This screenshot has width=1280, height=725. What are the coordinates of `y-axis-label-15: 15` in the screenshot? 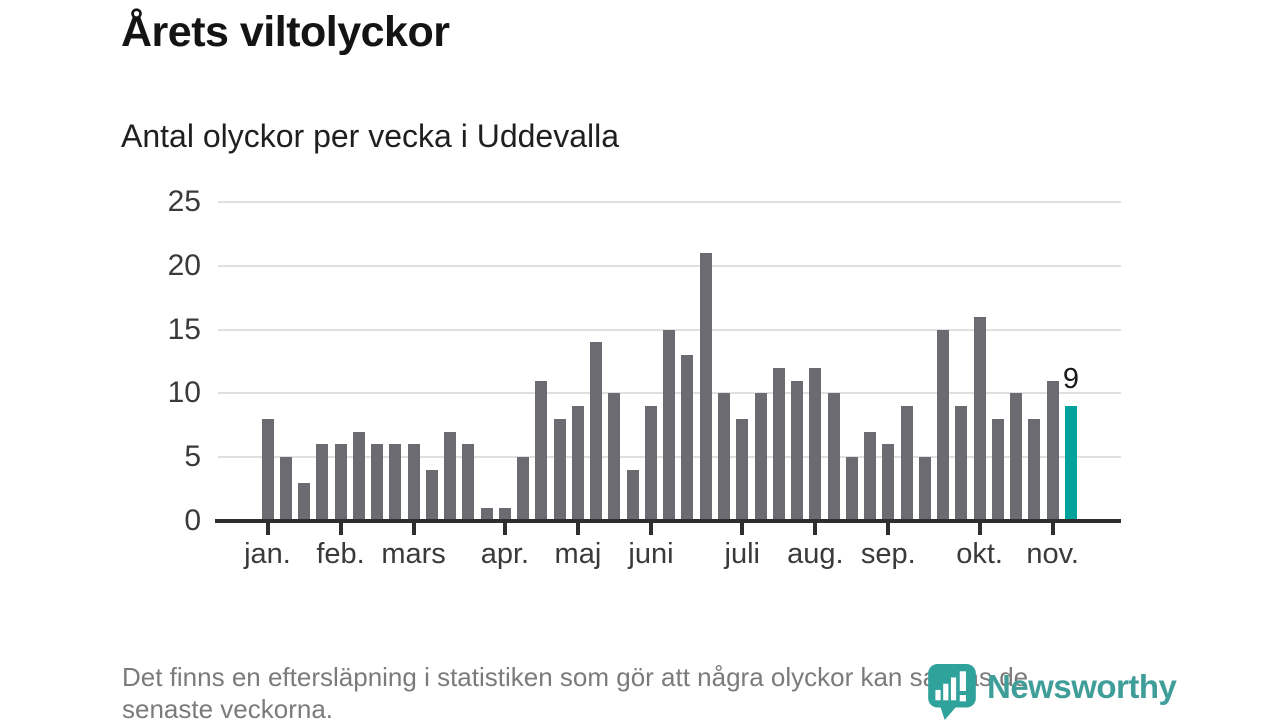 It's located at (184, 329).